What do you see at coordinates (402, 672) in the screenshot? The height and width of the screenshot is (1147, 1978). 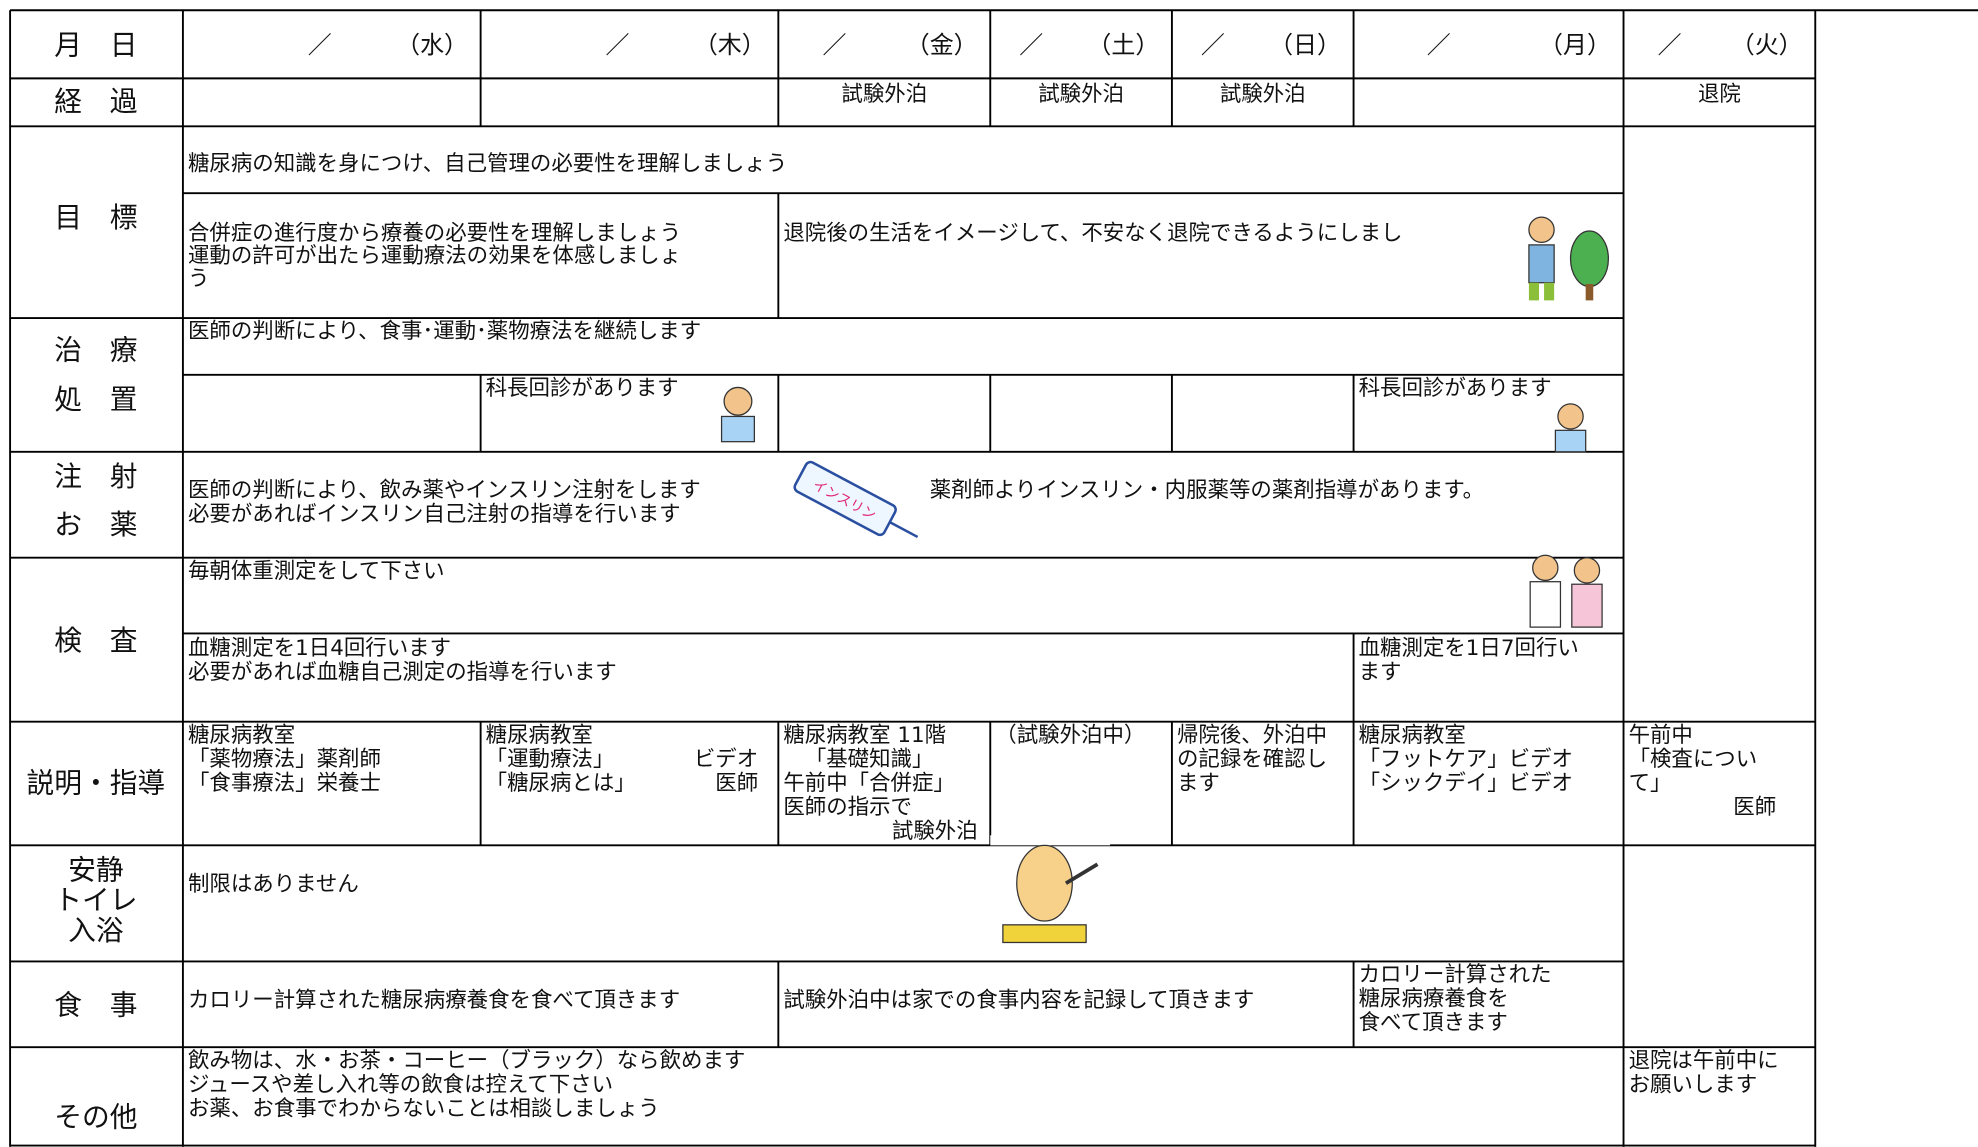 I see `cell-text: 必要があれば血糖自己測定の指導を行います` at bounding box center [402, 672].